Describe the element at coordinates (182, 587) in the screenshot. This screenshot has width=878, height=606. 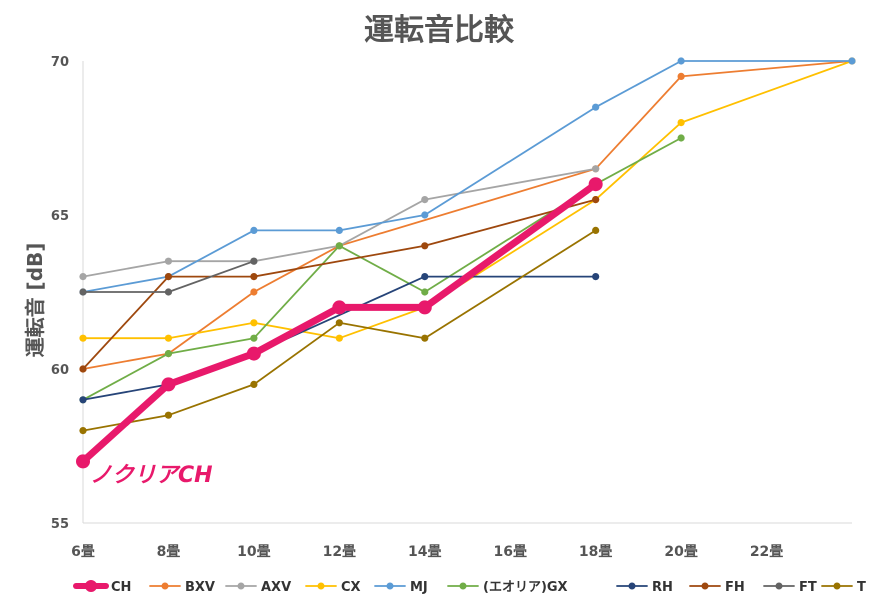
I see `legend-item: BXV` at that location.